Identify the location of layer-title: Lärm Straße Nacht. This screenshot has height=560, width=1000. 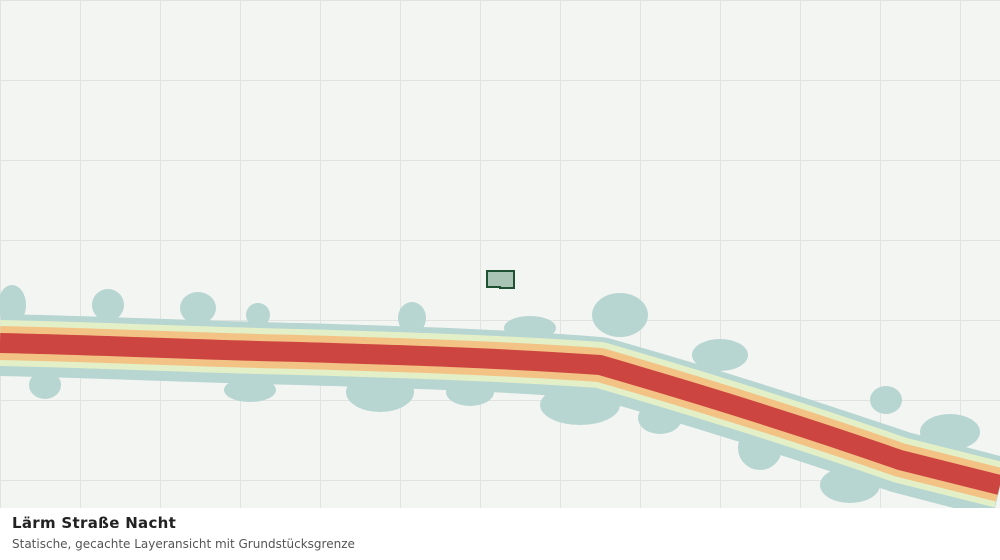
(94, 523).